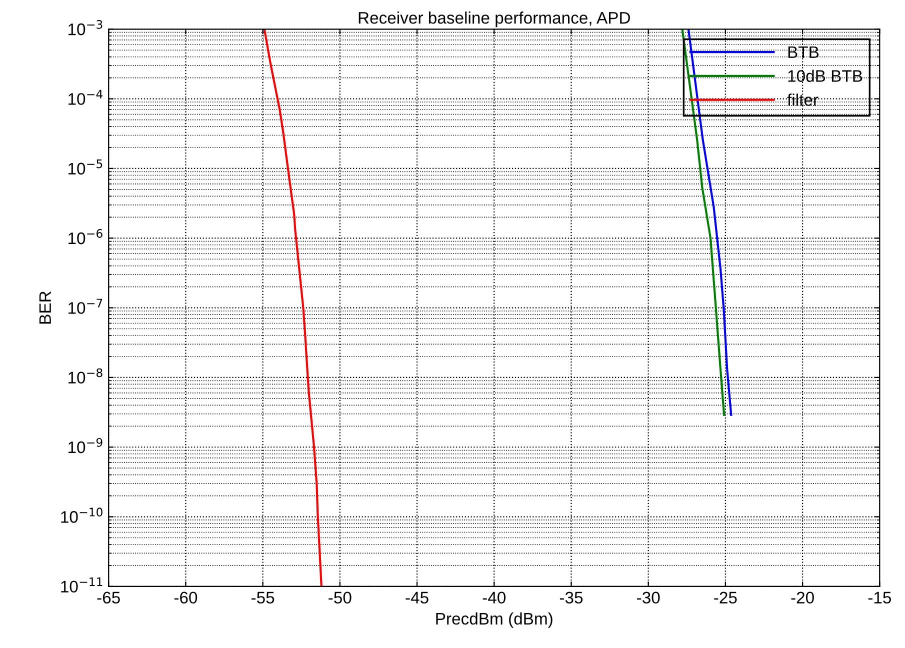  What do you see at coordinates (725, 598) in the screenshot?
I see `x-tick-label: -25` at bounding box center [725, 598].